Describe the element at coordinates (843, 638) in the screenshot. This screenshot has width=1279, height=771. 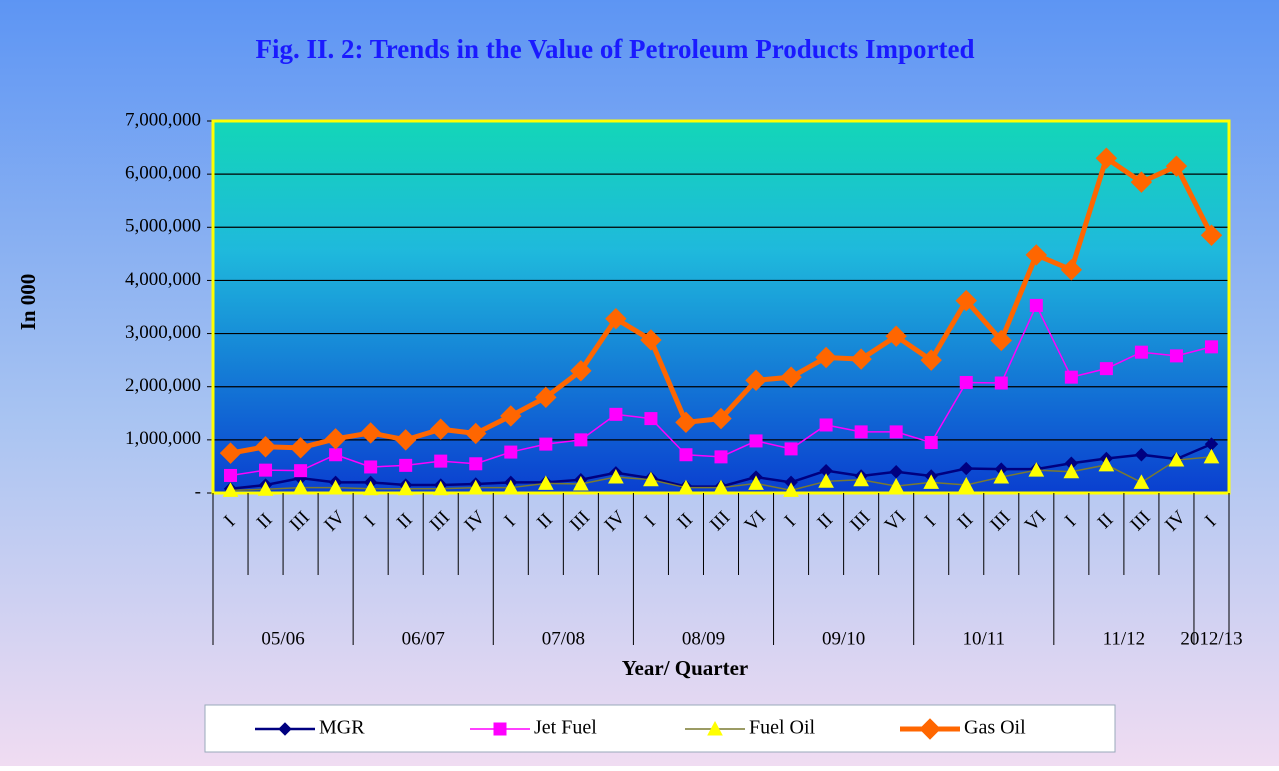
I see `group-label: 09/10` at that location.